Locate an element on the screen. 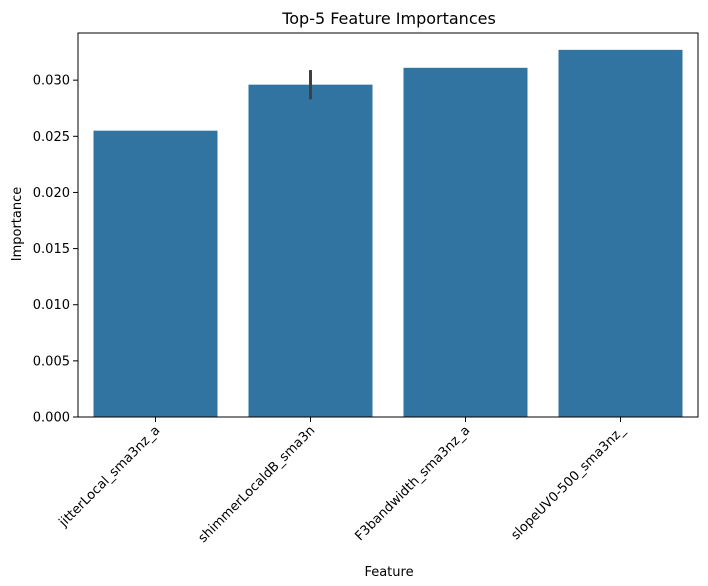 This screenshot has height=586, width=708. y-axis: 0.000 0.005 0.010 0.015 0.020 0.025 0.030 is located at coordinates (55, 250).